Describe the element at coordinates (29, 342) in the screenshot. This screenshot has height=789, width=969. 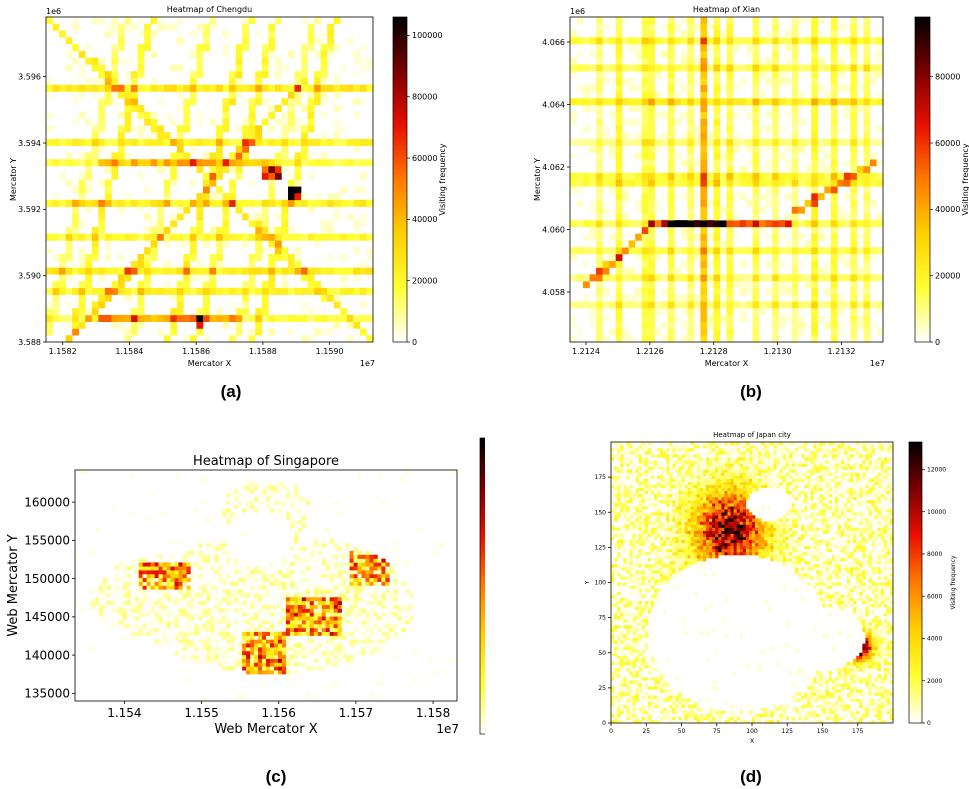
I see `y-tick-label: 3.588` at that location.